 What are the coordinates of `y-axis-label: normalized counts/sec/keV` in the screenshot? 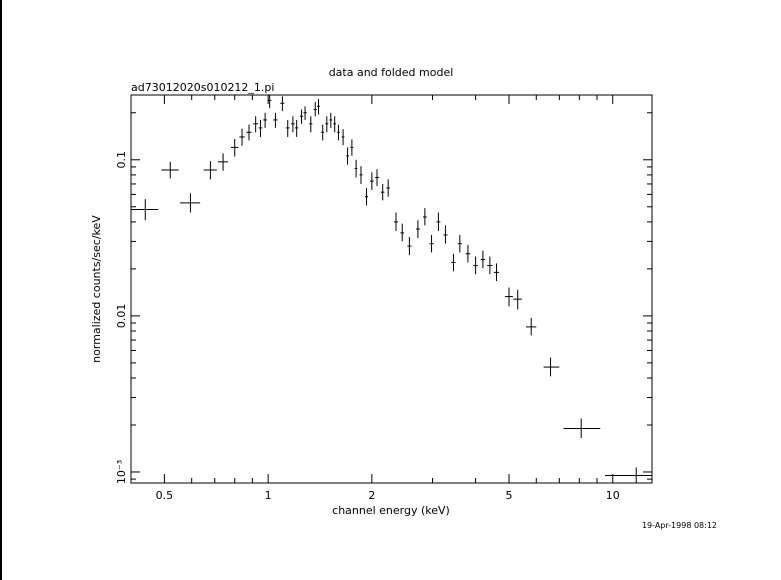 It's located at (96, 289).